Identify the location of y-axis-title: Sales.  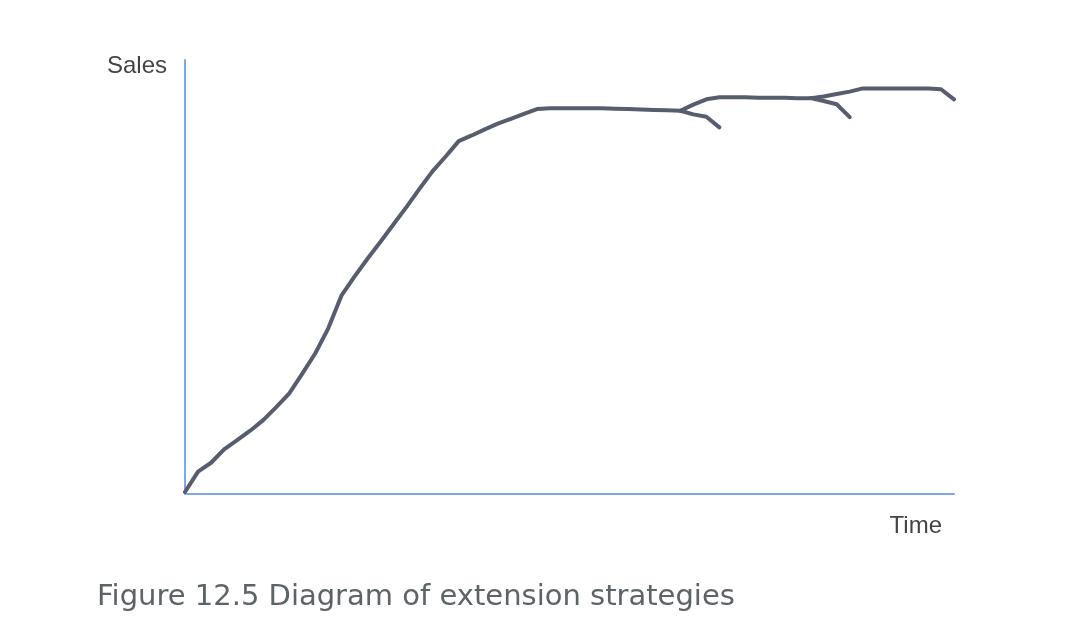
(136, 64).